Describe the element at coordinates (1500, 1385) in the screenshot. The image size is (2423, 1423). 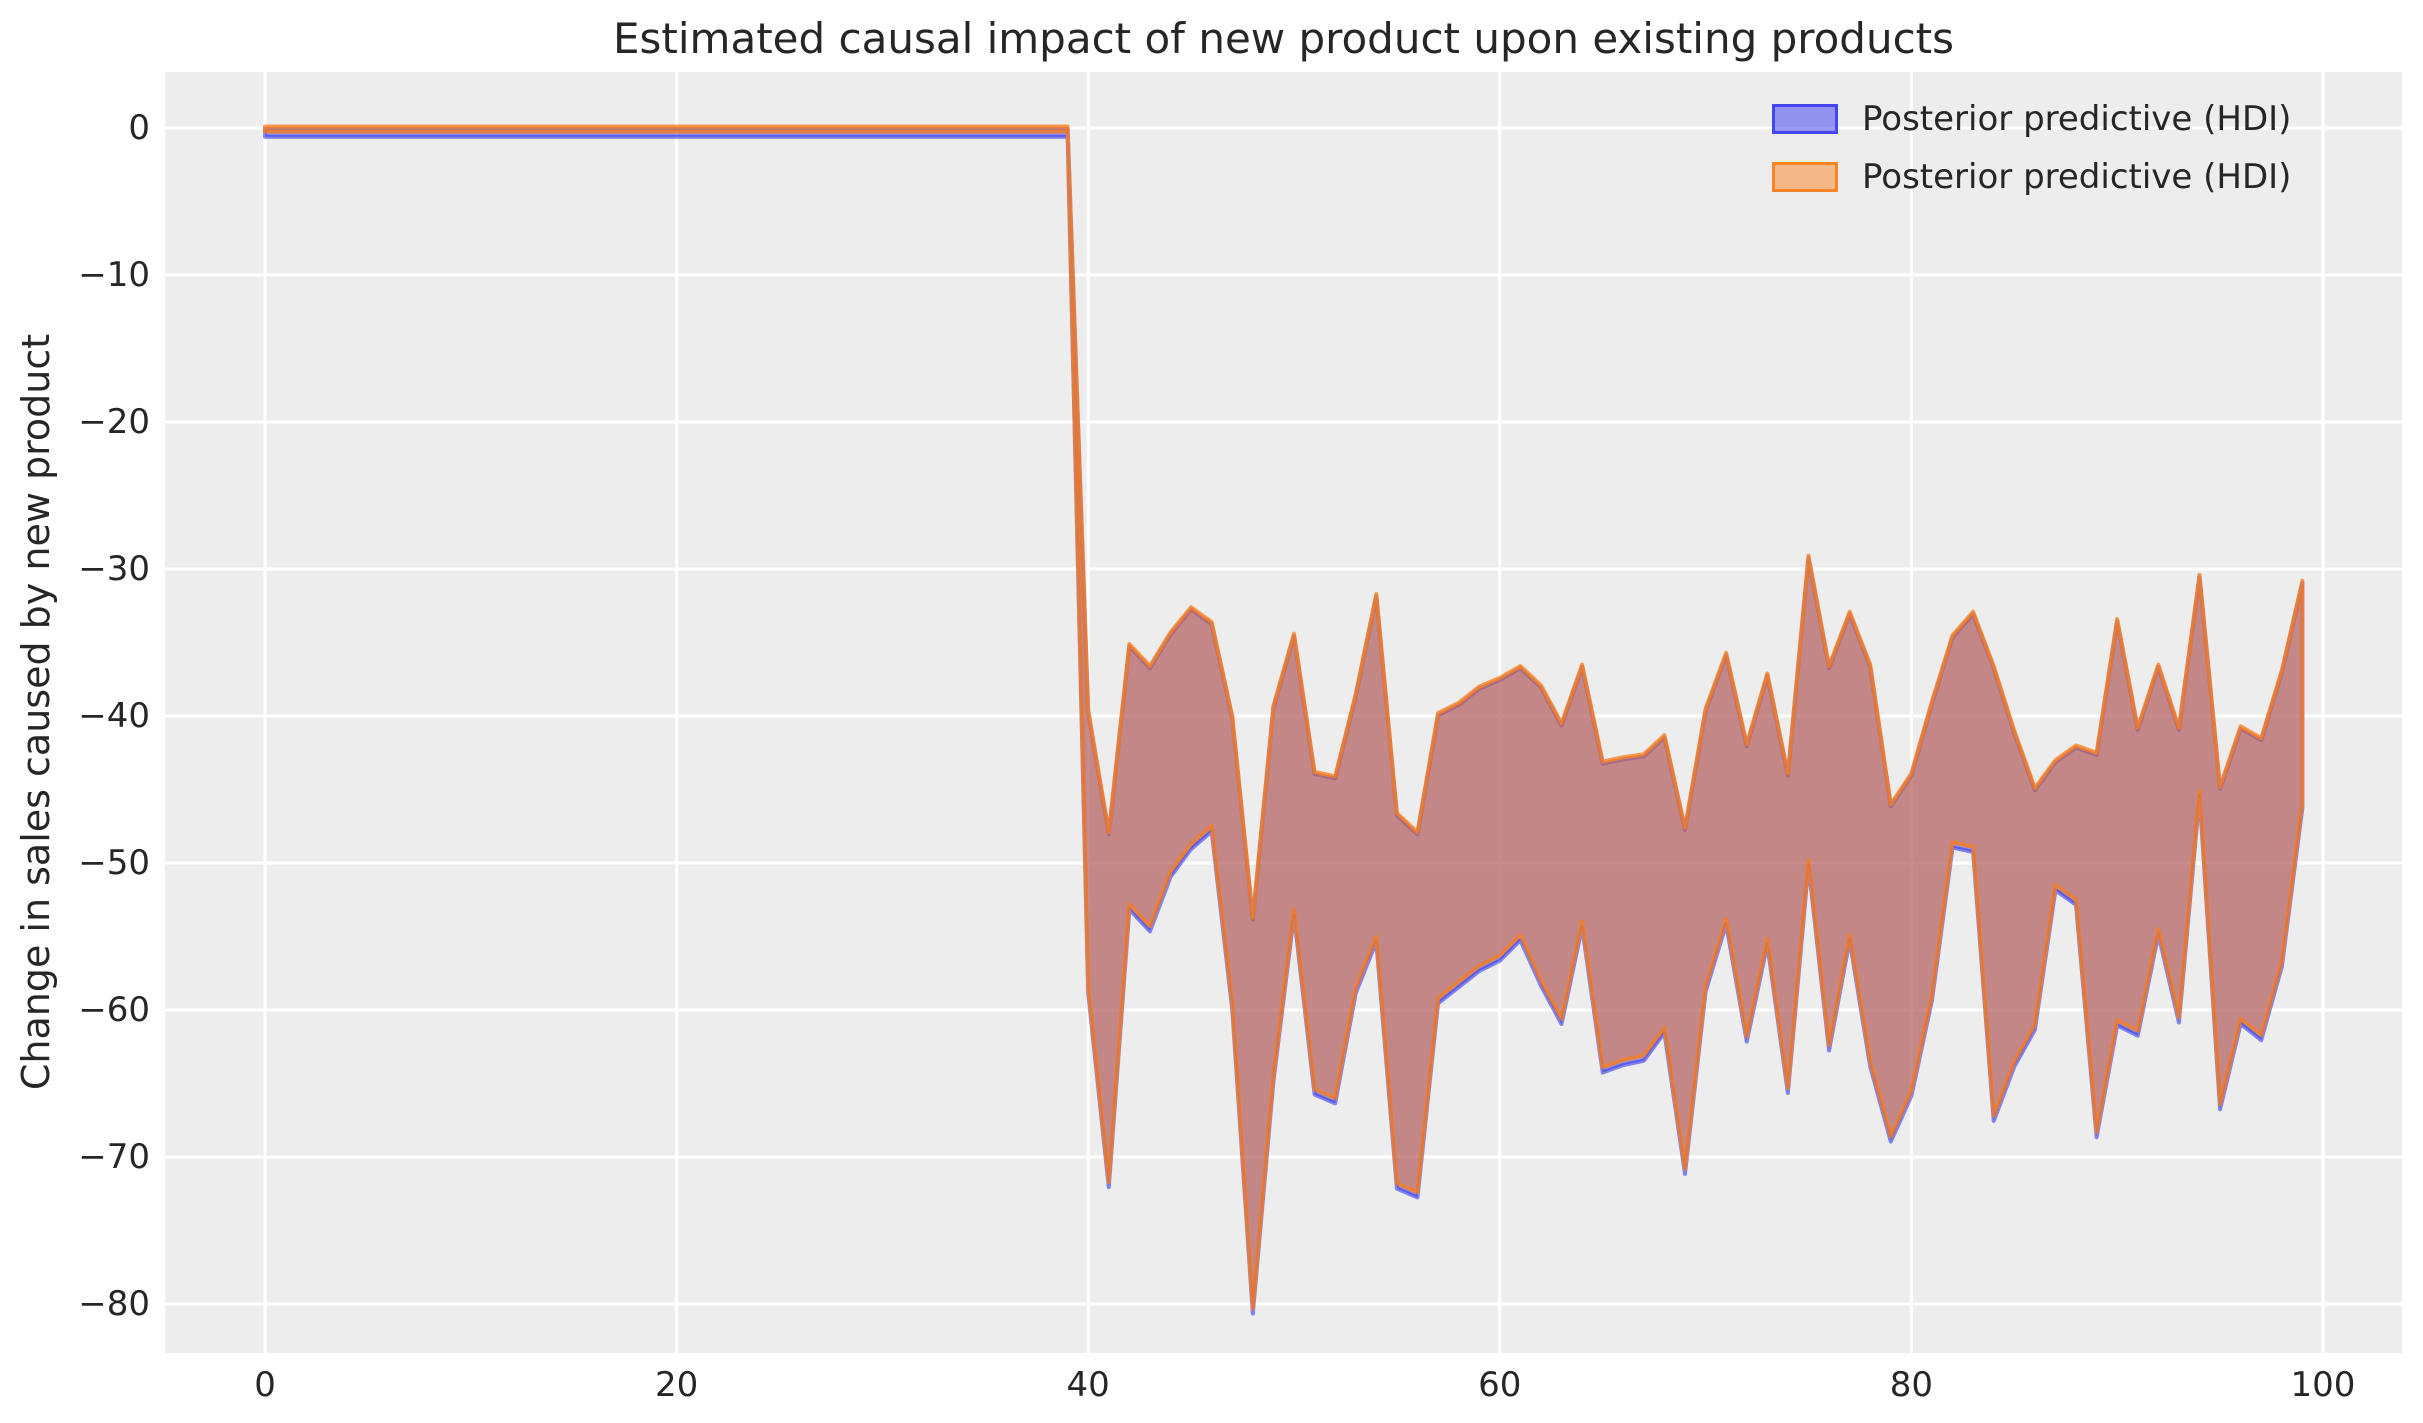
I see `x-tick-label: 60` at that location.